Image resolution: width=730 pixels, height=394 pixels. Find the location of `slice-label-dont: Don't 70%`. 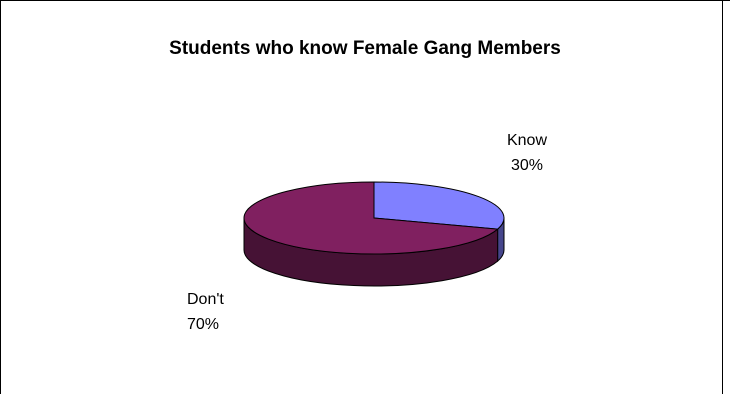

slice-label-dont: Don't 70% is located at coordinates (222, 312).